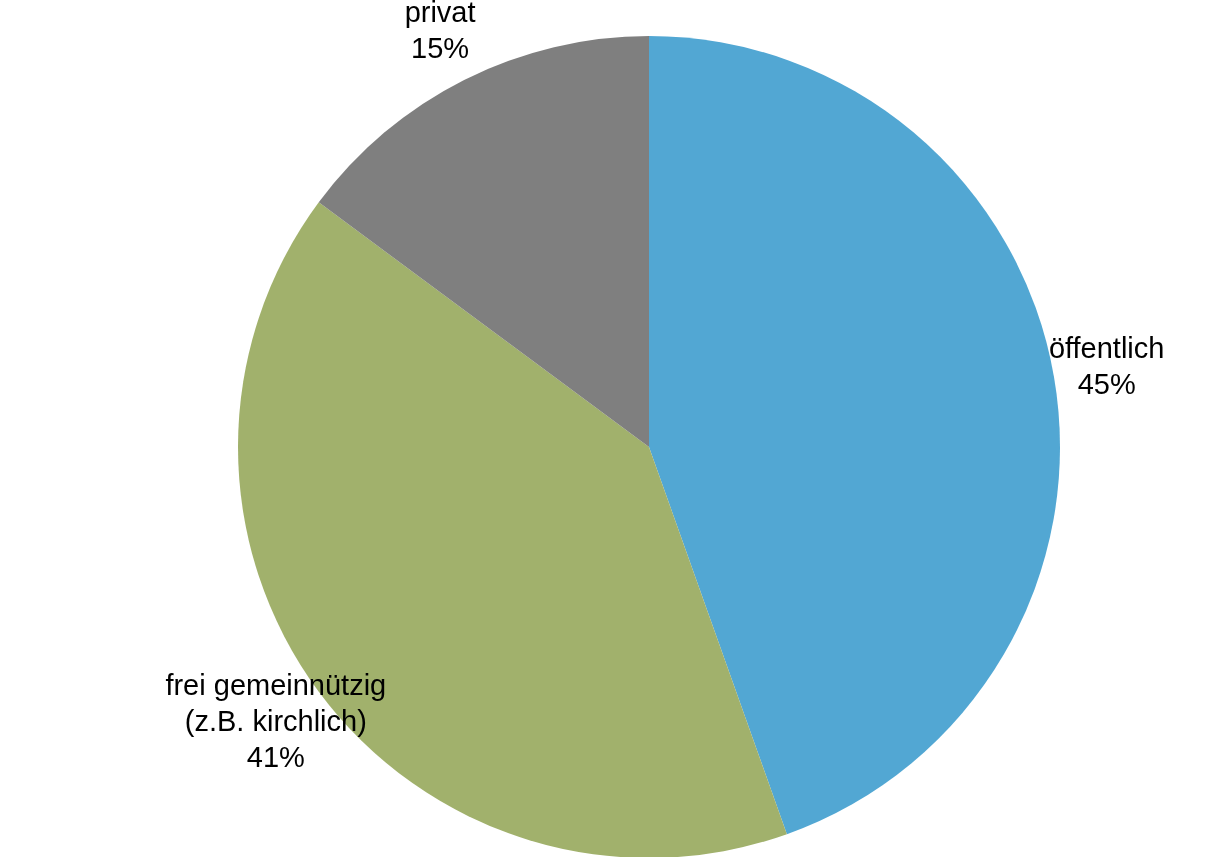 The height and width of the screenshot is (857, 1228). What do you see at coordinates (1106, 347) in the screenshot?
I see `slice-label: öffentlich` at bounding box center [1106, 347].